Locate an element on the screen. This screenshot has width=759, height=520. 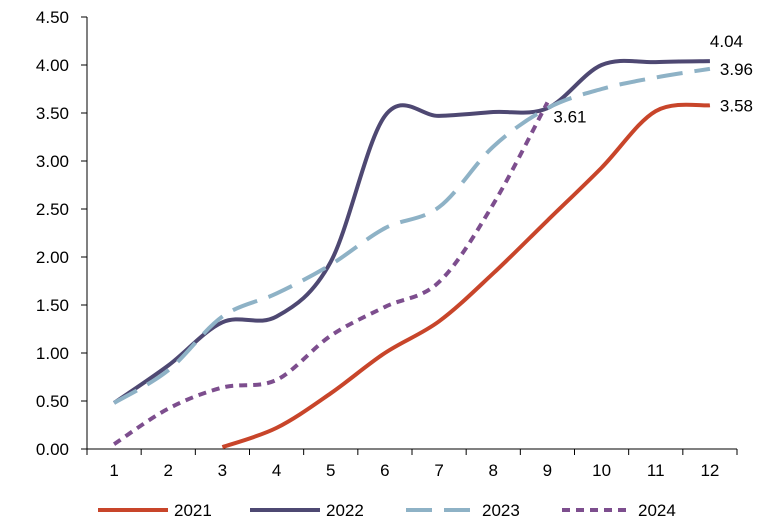
y-tick-label: 1.00 is located at coordinates (52, 353).